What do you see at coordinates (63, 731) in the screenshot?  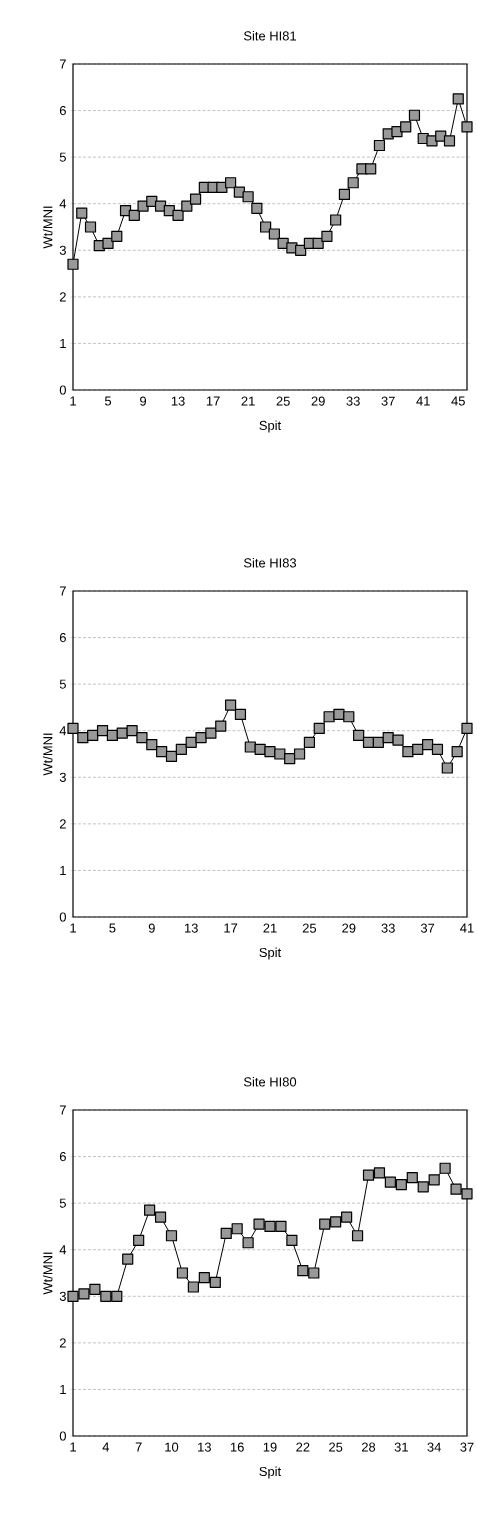 I see `y-tick-label: 4` at bounding box center [63, 731].